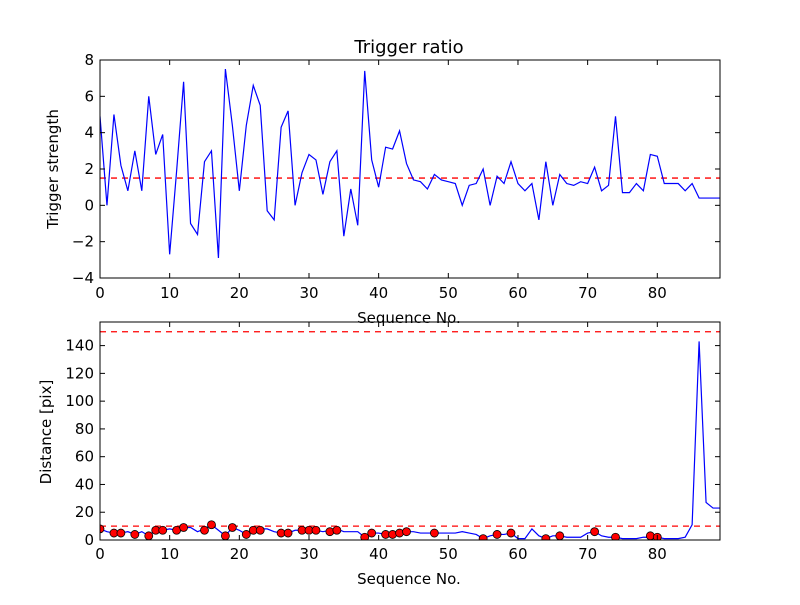 This screenshot has height=605, width=800. Describe the element at coordinates (53, 169) in the screenshot. I see `y-axis-label: Trigger strength` at that location.